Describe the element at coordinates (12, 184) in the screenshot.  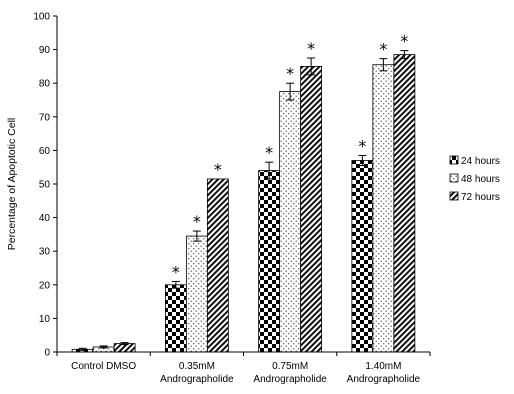
I see `y-axis-title: Percentage of Apoptotic Cell` at that location.